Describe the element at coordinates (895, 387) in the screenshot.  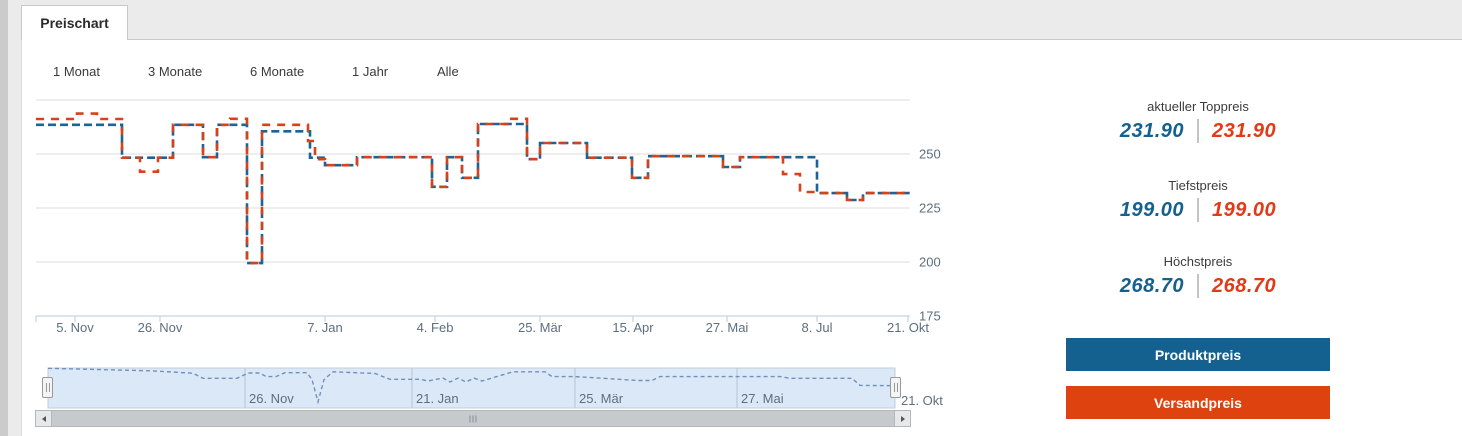
I see `navigator-right-handle` at that location.